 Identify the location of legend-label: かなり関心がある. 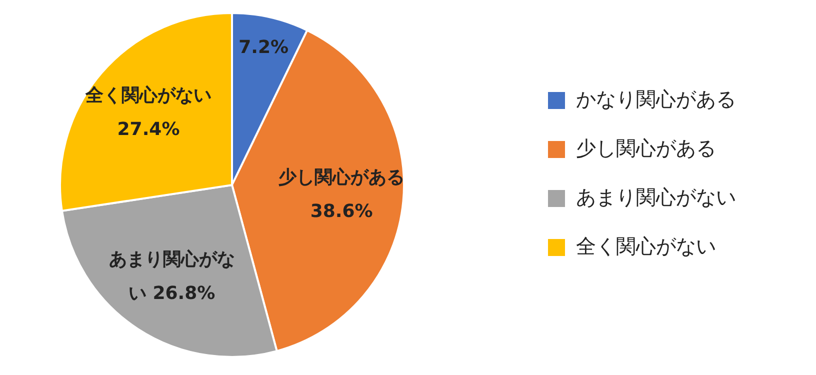
(656, 99).